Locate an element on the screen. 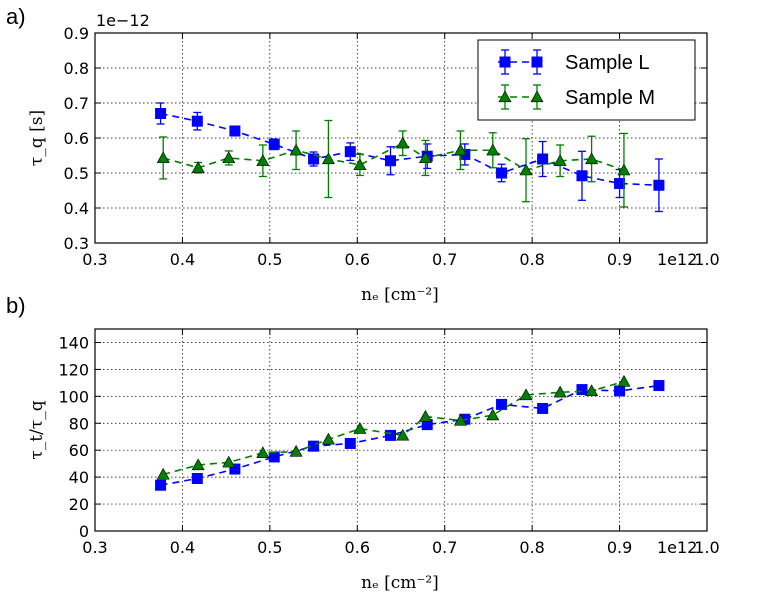 This screenshot has height=594, width=762. panel-a-y-tick-label: 0.9 is located at coordinates (76, 33).